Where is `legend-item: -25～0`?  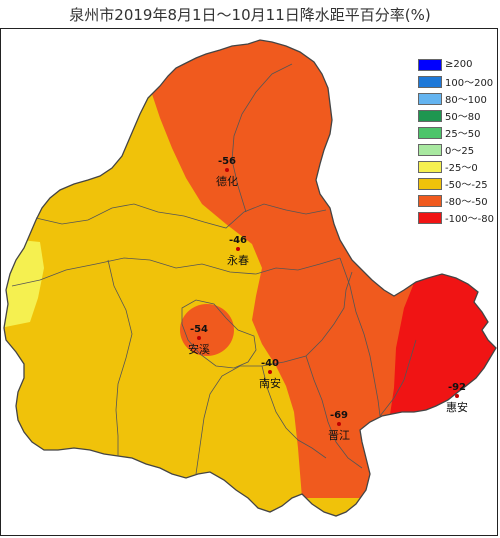 legend-item: -25～0 is located at coordinates (456, 166).